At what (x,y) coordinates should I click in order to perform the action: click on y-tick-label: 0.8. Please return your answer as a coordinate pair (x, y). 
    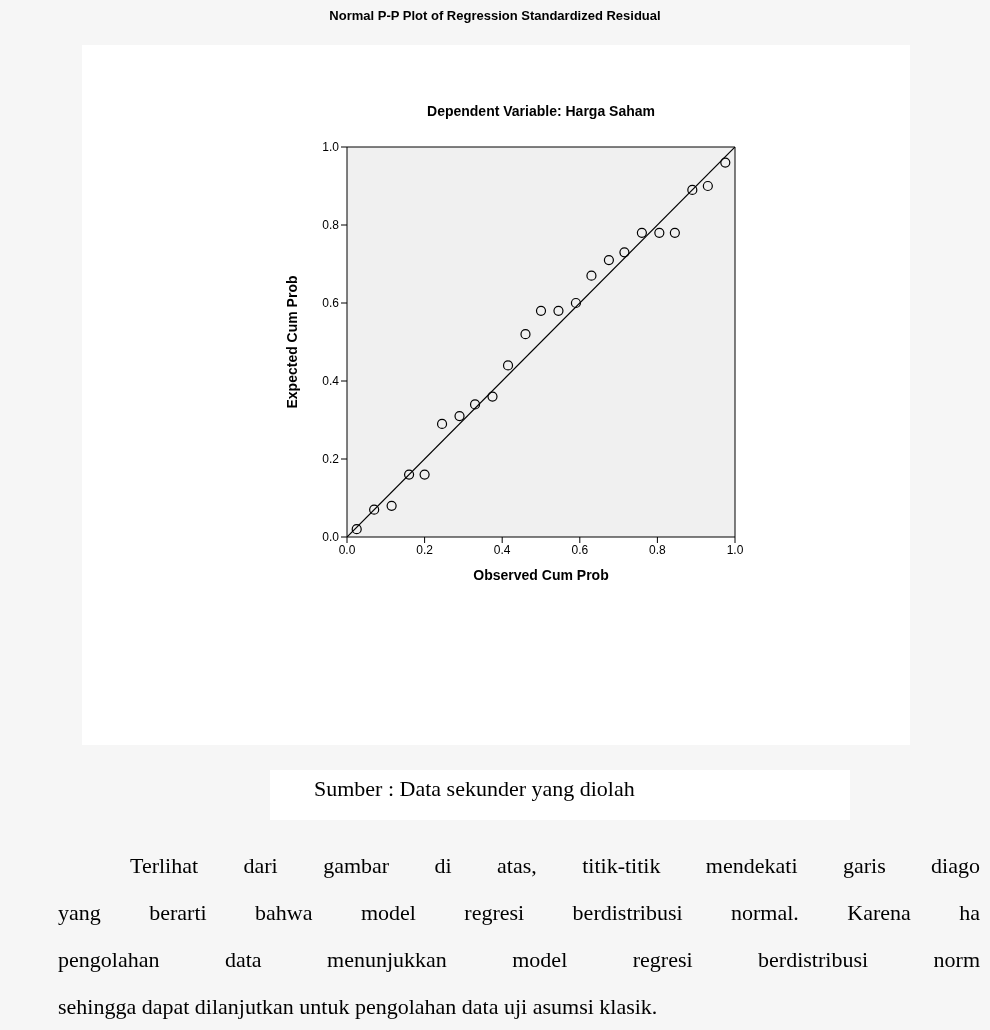
    Looking at the image, I should click on (331, 225).